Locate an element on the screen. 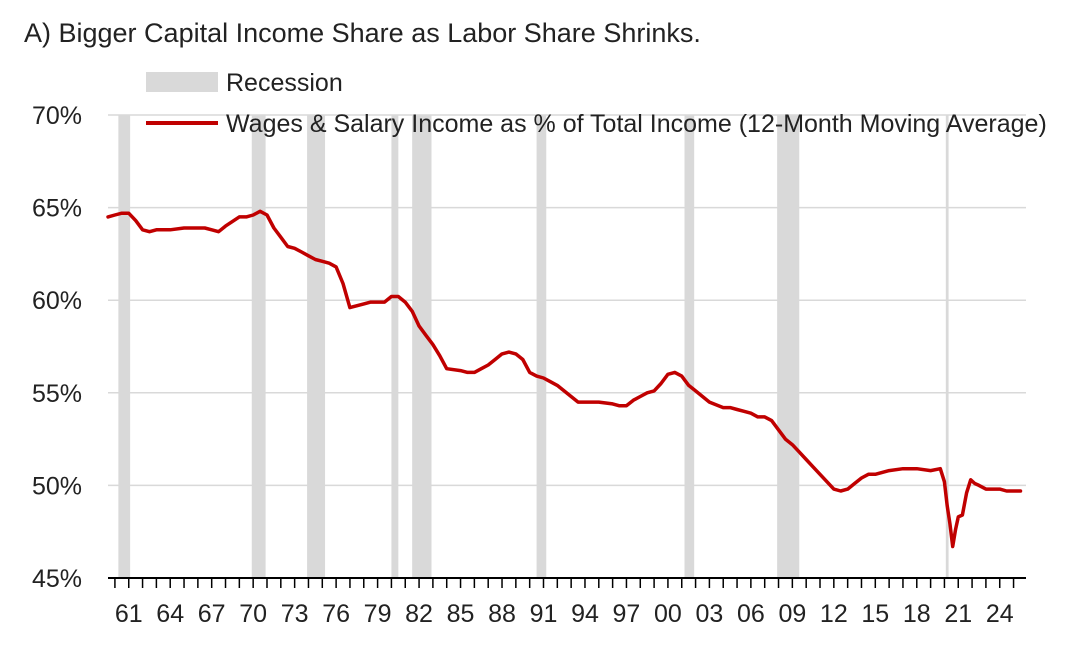  x-tick-label-3: 70 is located at coordinates (253, 614).